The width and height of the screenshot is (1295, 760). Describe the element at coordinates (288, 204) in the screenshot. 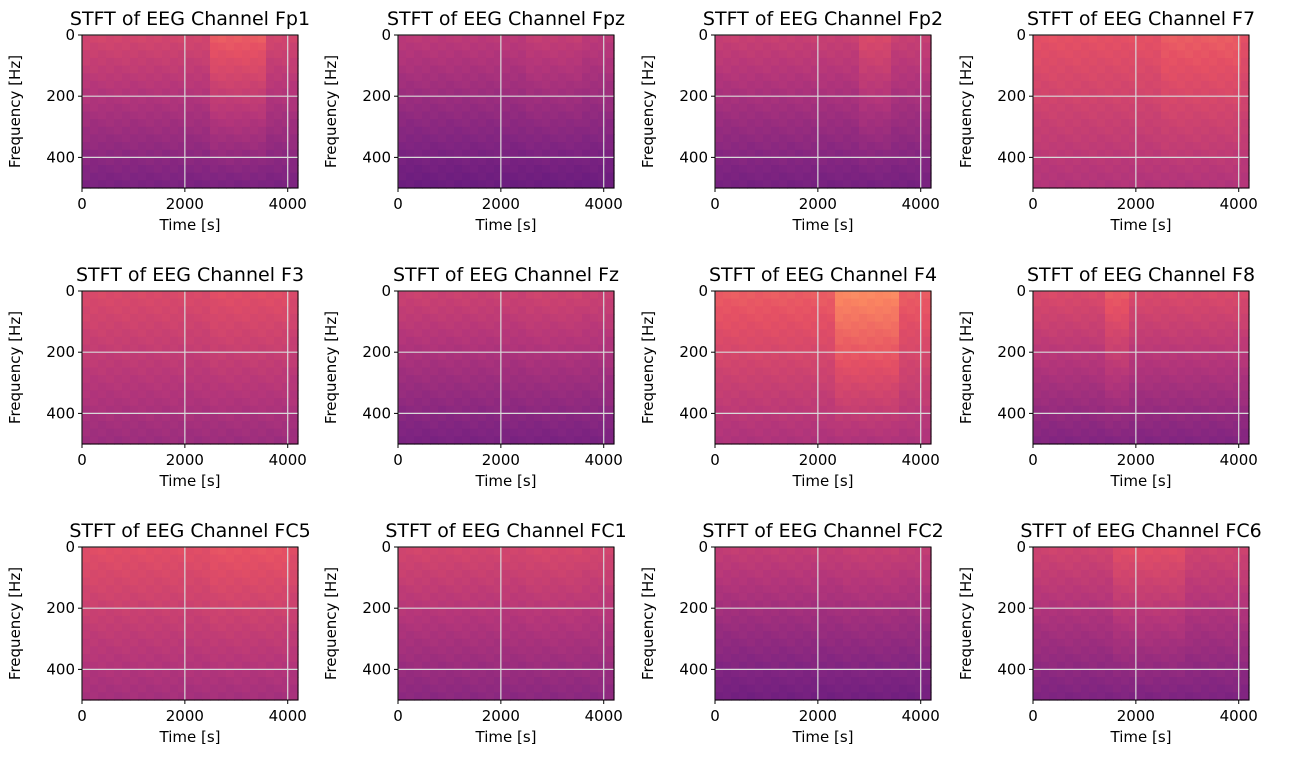

I see `x-tick-label: 4000` at that location.